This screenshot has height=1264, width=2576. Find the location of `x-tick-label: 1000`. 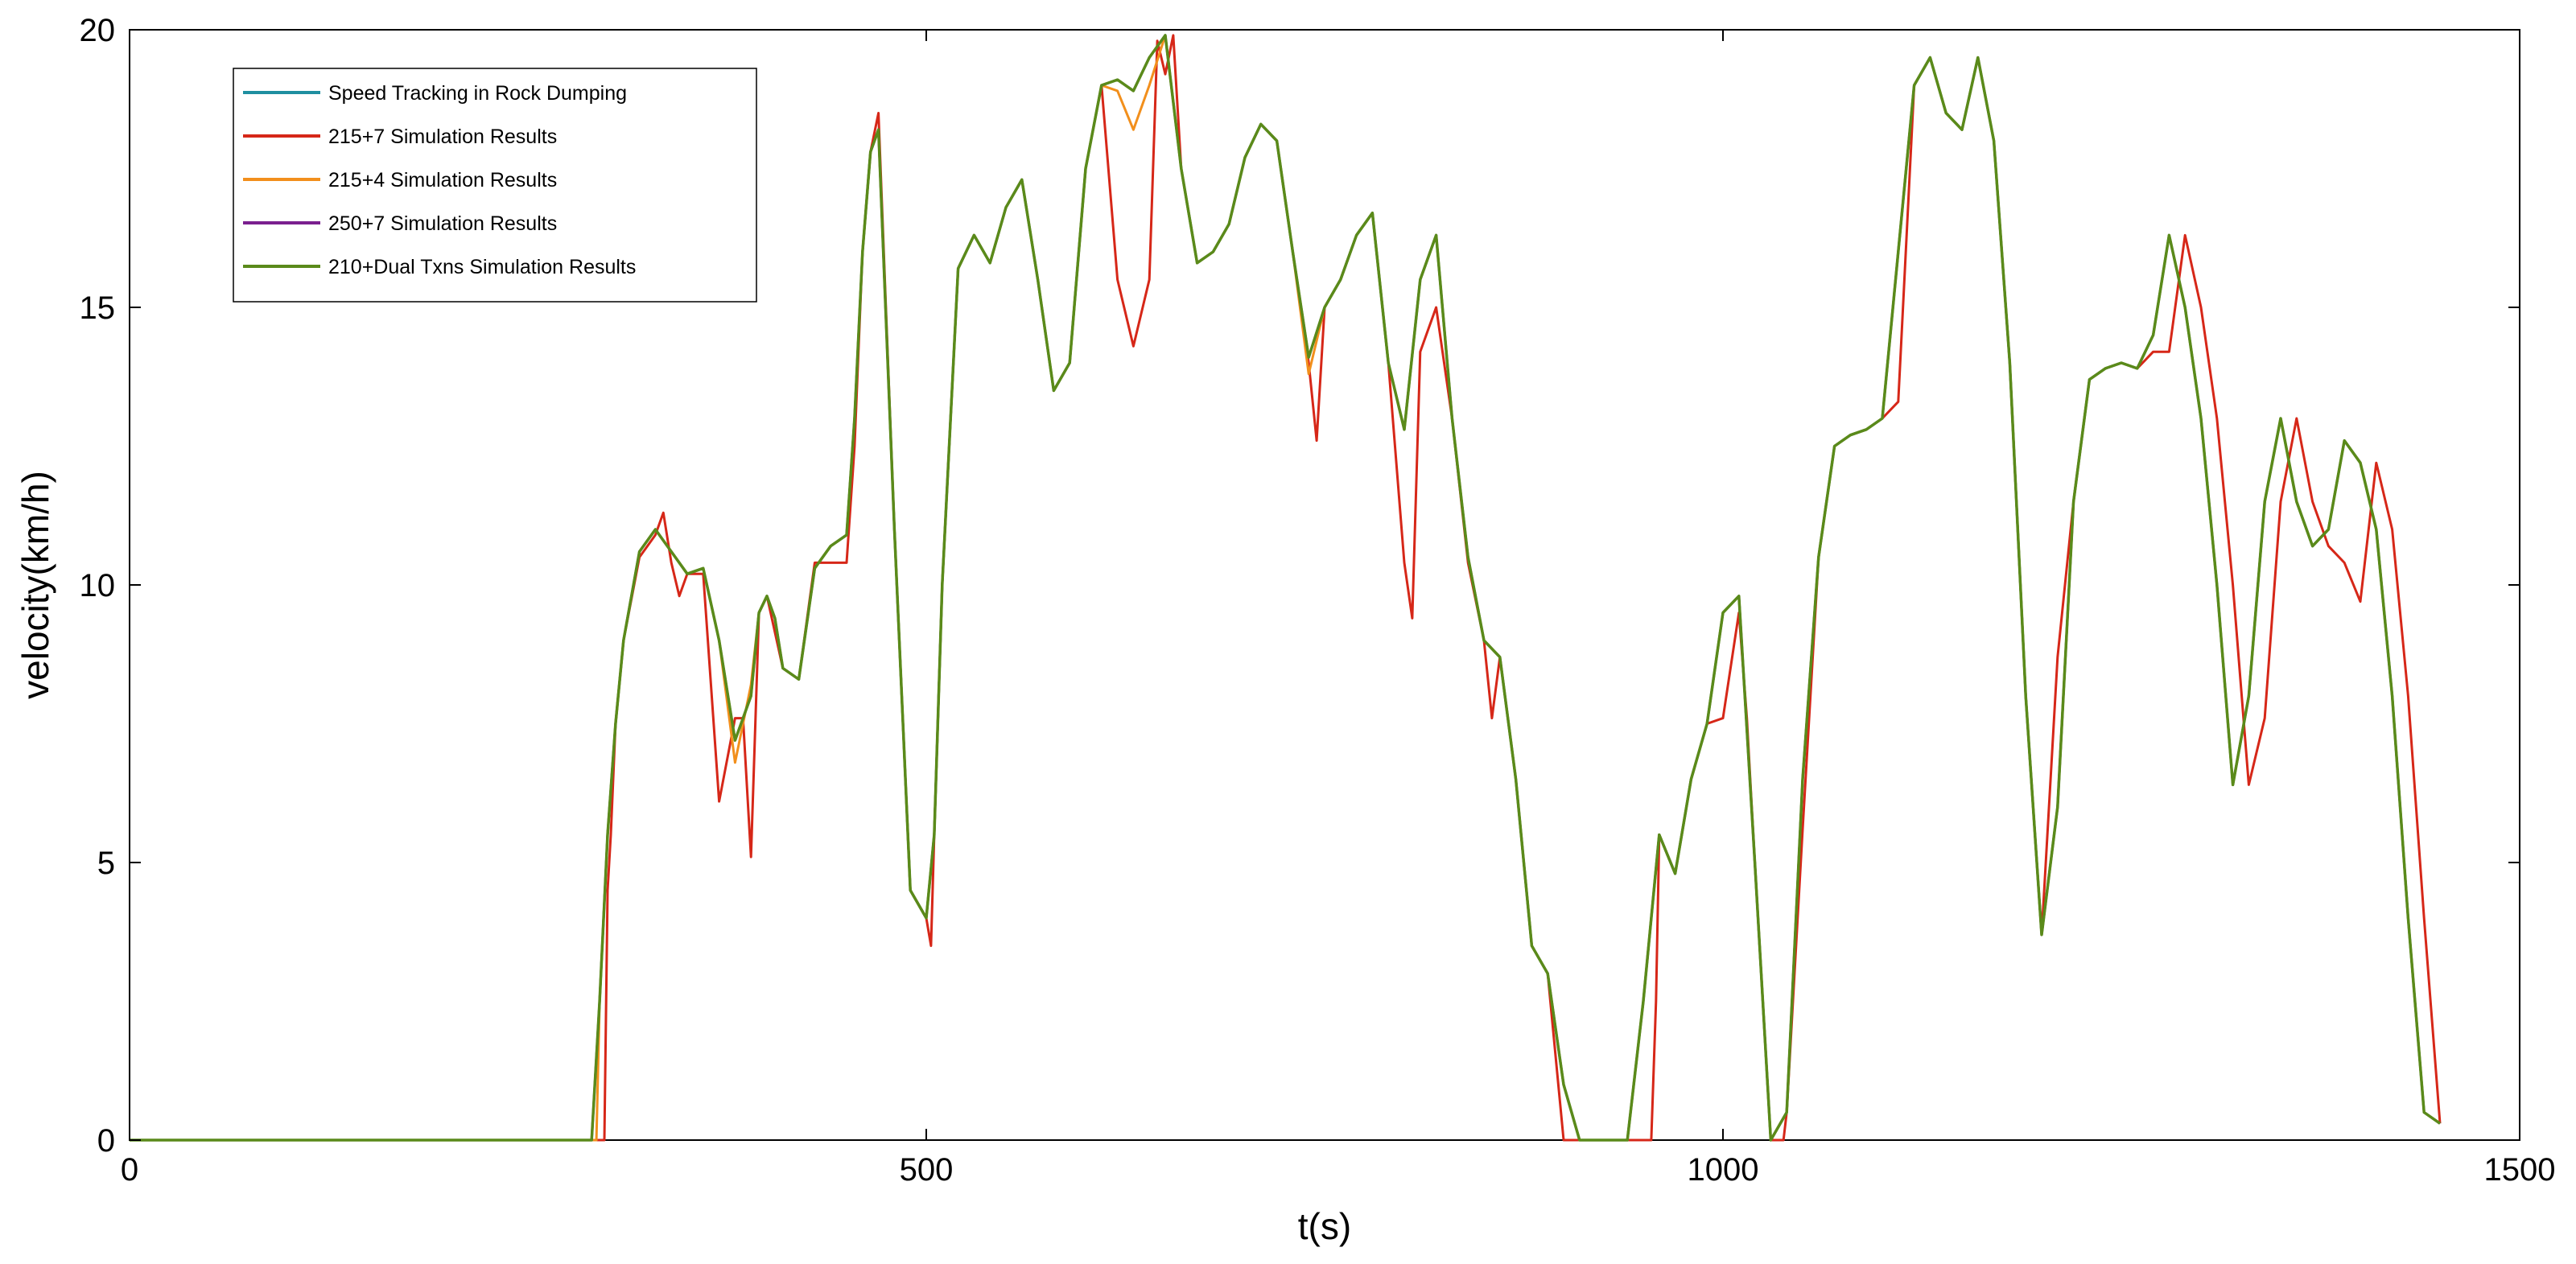

x-tick-label: 1000 is located at coordinates (1723, 1170).